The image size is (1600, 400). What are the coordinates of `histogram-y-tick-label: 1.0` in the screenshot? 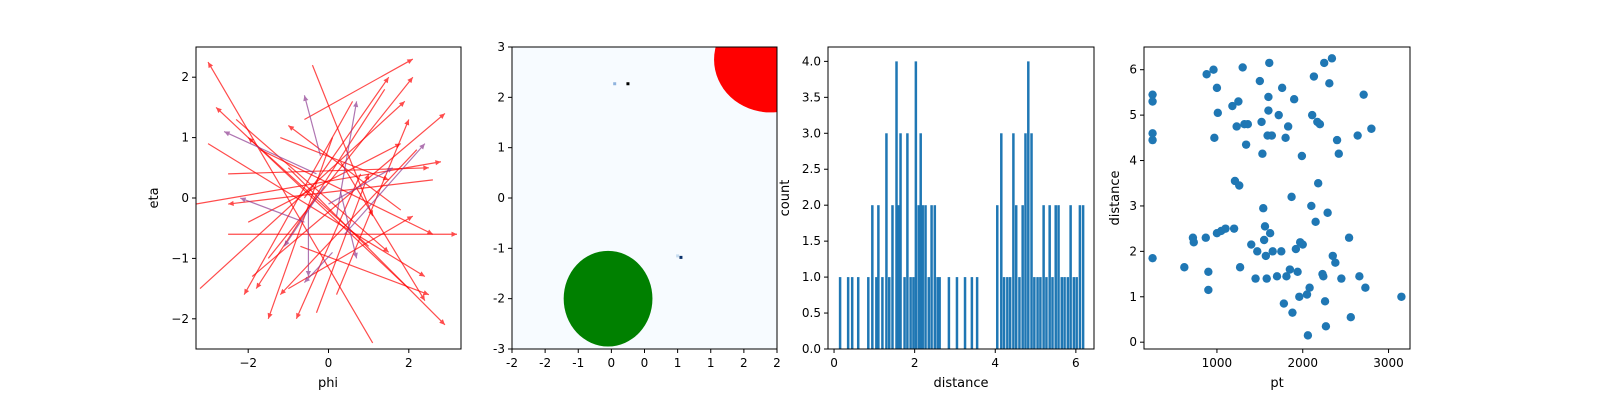 It's located at (811, 277).